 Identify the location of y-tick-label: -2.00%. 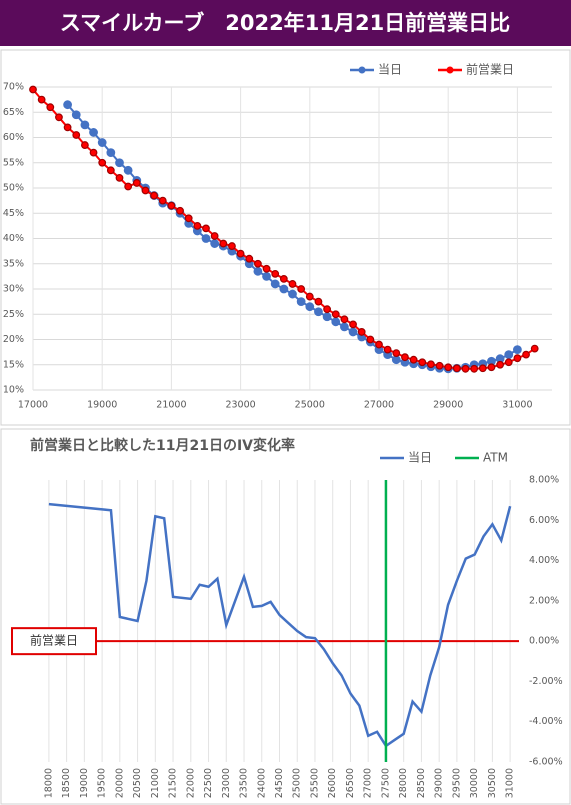
(546, 681).